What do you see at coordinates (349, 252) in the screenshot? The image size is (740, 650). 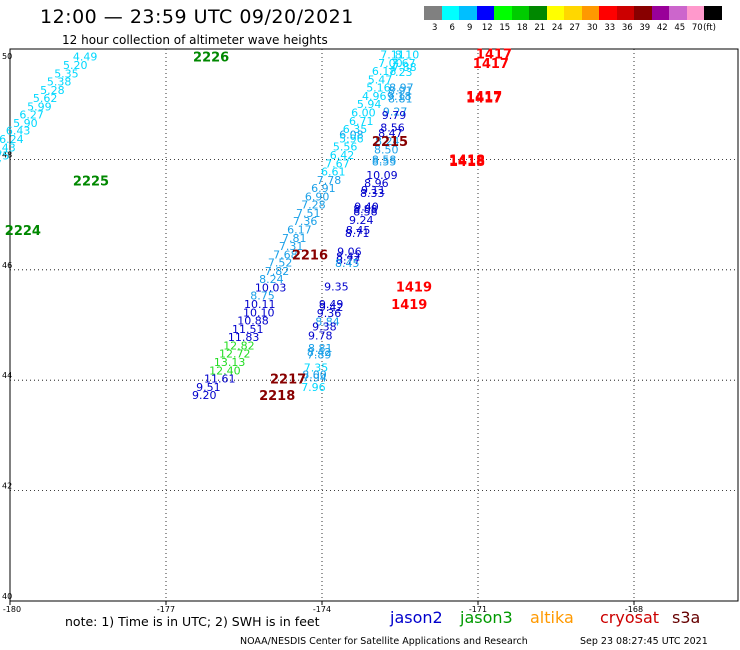 I see `wave-height-label: 9.06` at bounding box center [349, 252].